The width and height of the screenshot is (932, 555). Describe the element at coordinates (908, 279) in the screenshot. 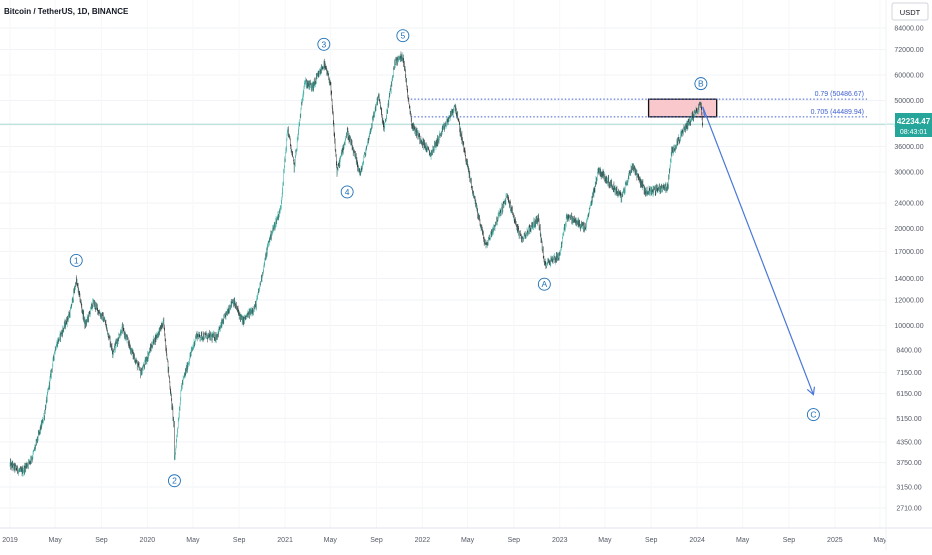

I see `y-tick-label: 14000.00` at that location.